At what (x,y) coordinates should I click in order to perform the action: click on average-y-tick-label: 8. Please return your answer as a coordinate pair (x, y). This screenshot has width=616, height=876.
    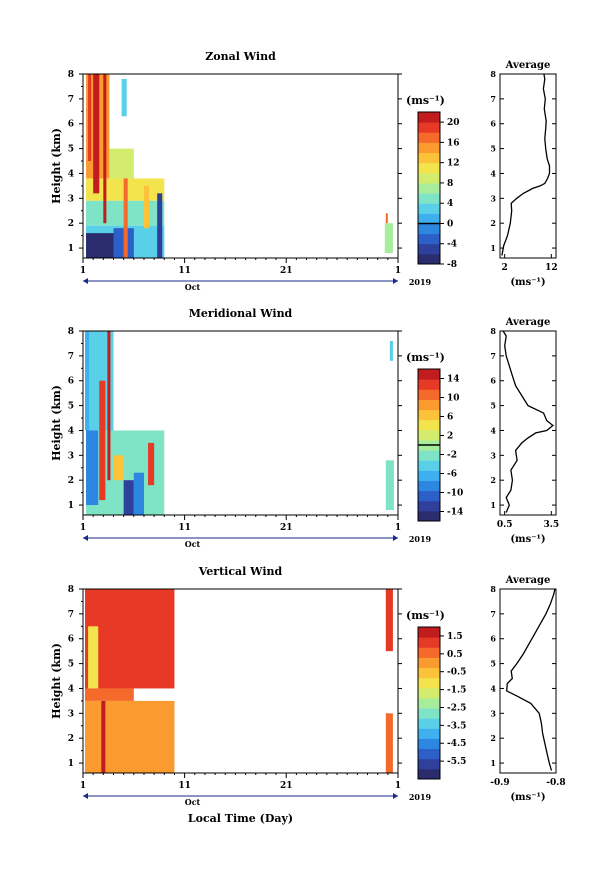
    Looking at the image, I should click on (493, 589).